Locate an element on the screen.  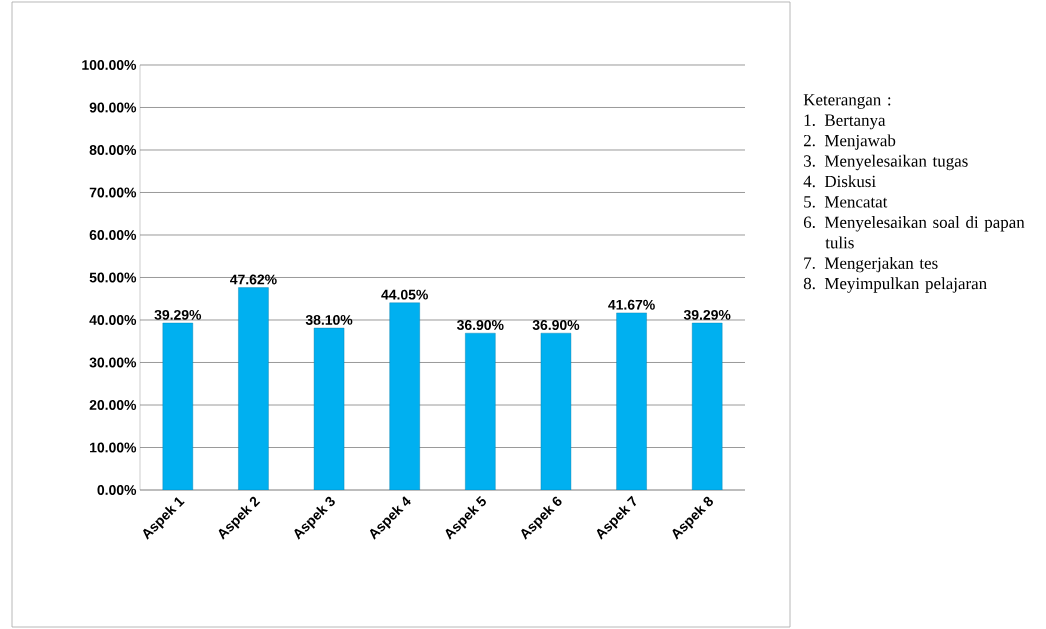
data-label: 47.62% is located at coordinates (253, 279).